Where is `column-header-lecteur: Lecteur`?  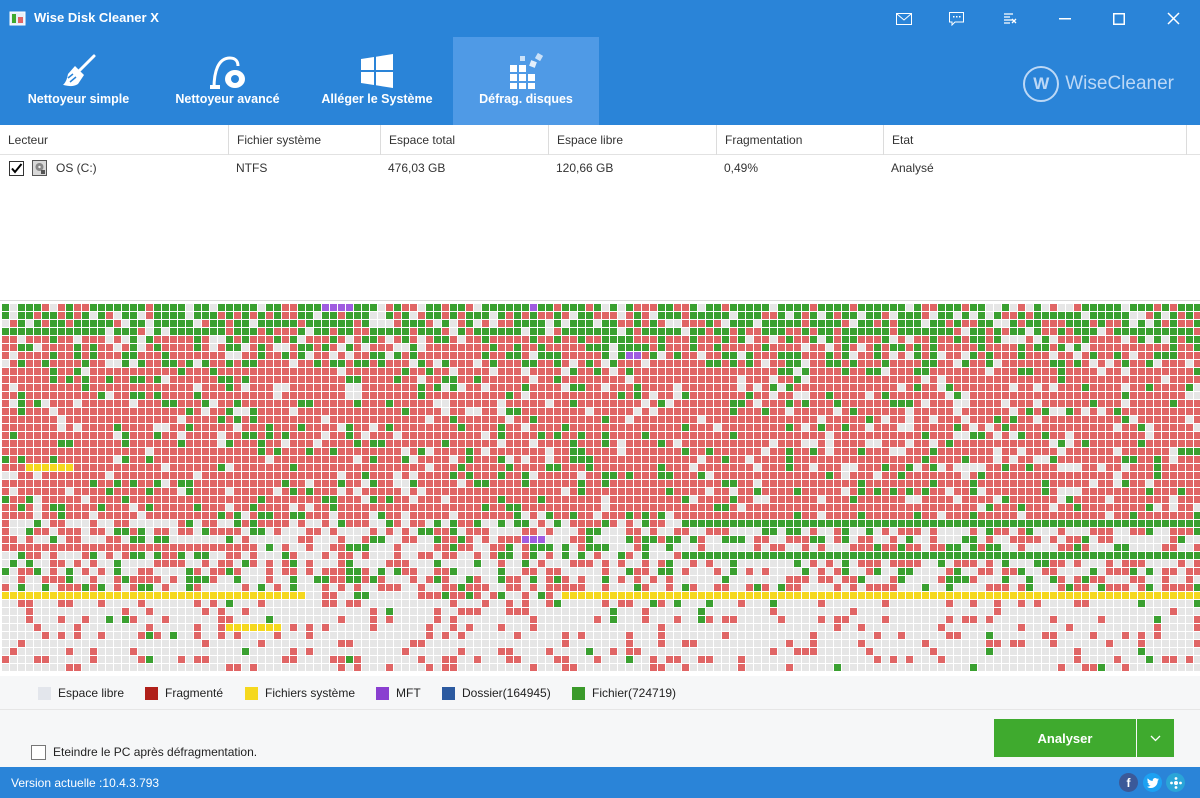 column-header-lecteur: Lecteur is located at coordinates (114, 140).